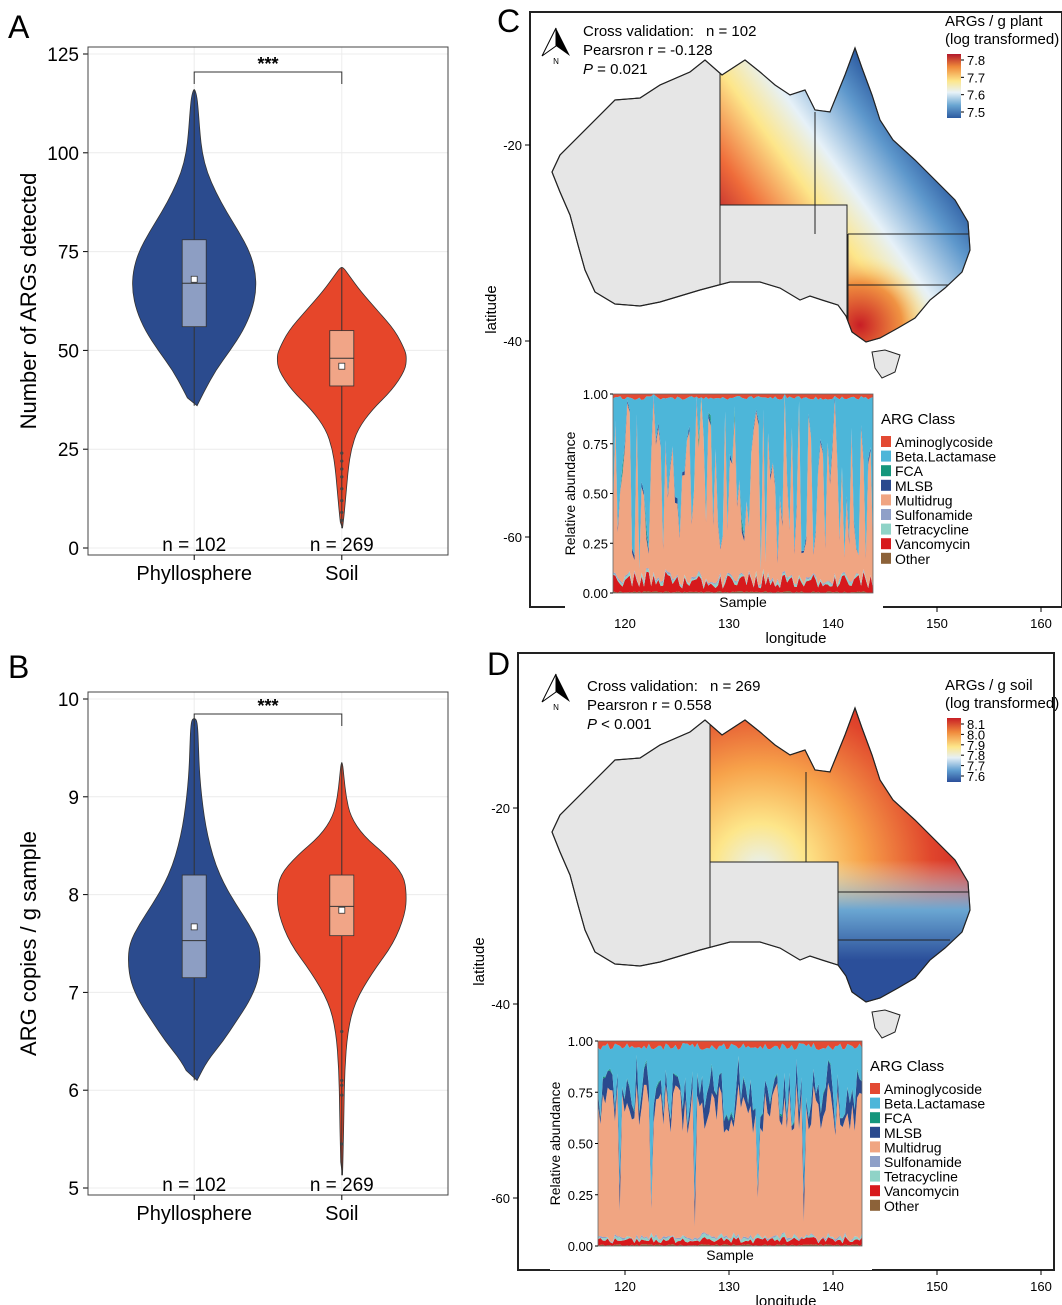 The height and width of the screenshot is (1305, 1062). Describe the element at coordinates (730, 1241) in the screenshot. I see `area-series-vancomycin` at that location.